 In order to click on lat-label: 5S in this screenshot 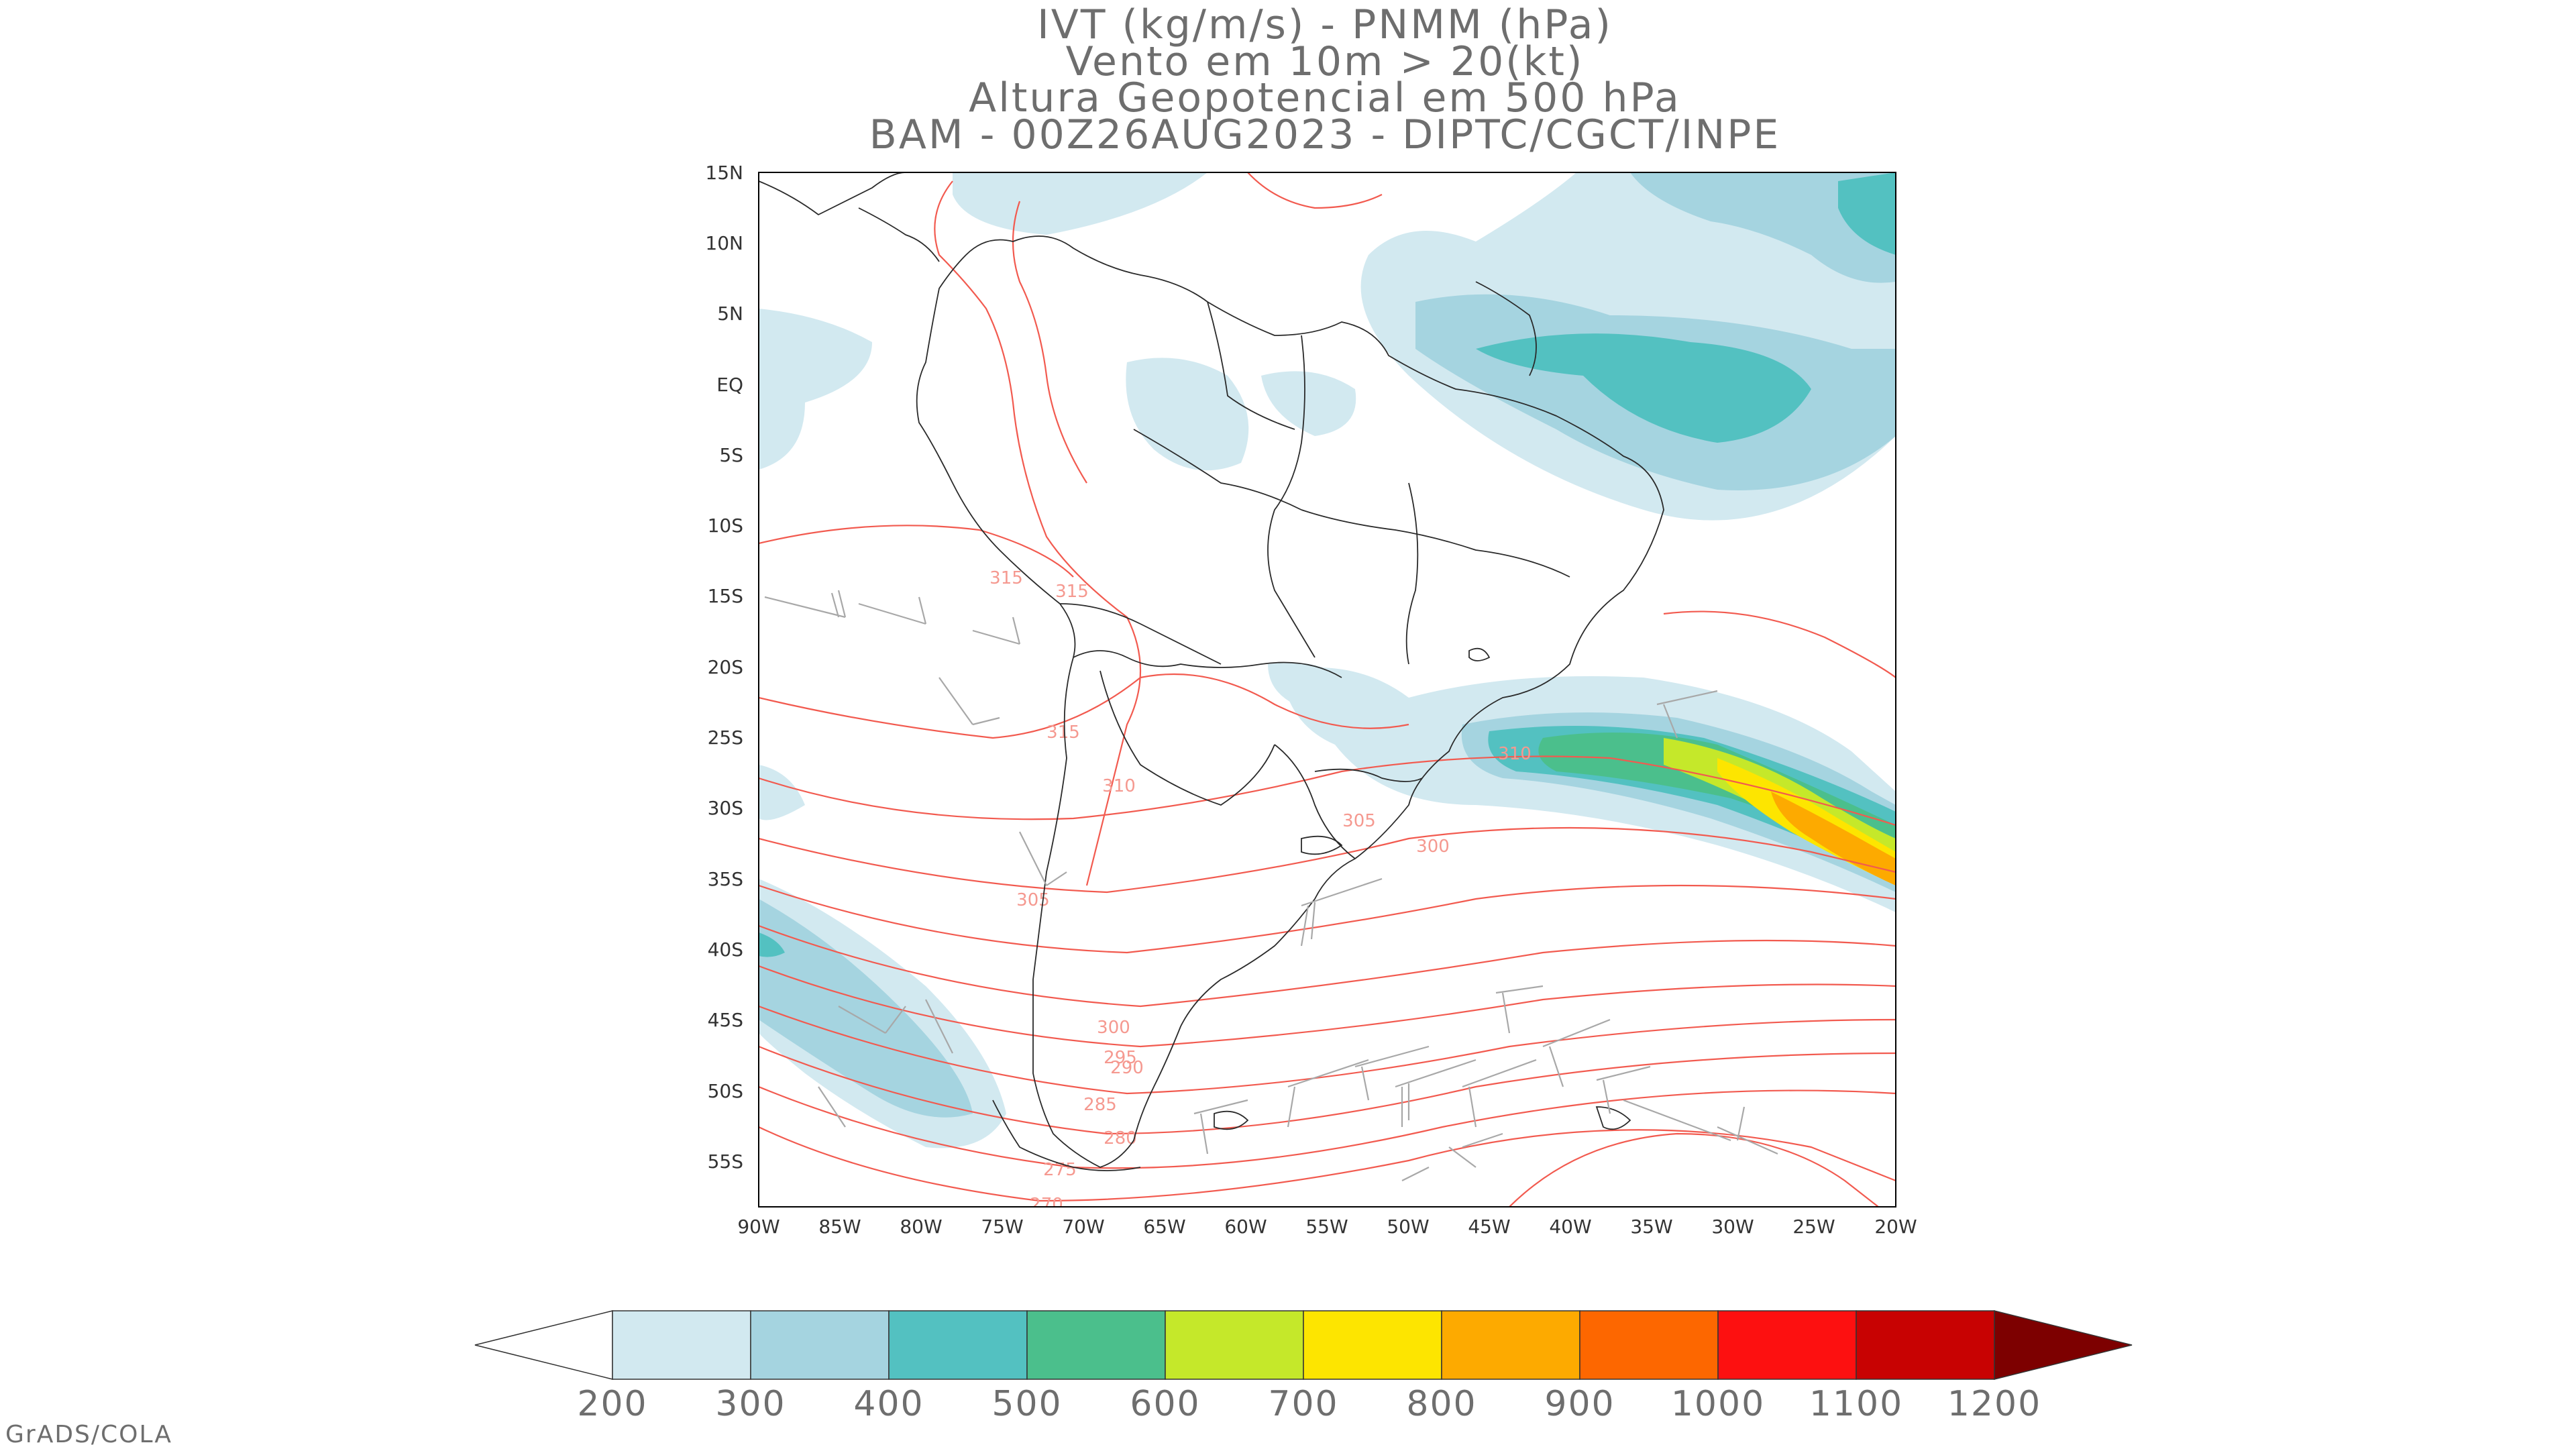, I will do `click(731, 455)`.